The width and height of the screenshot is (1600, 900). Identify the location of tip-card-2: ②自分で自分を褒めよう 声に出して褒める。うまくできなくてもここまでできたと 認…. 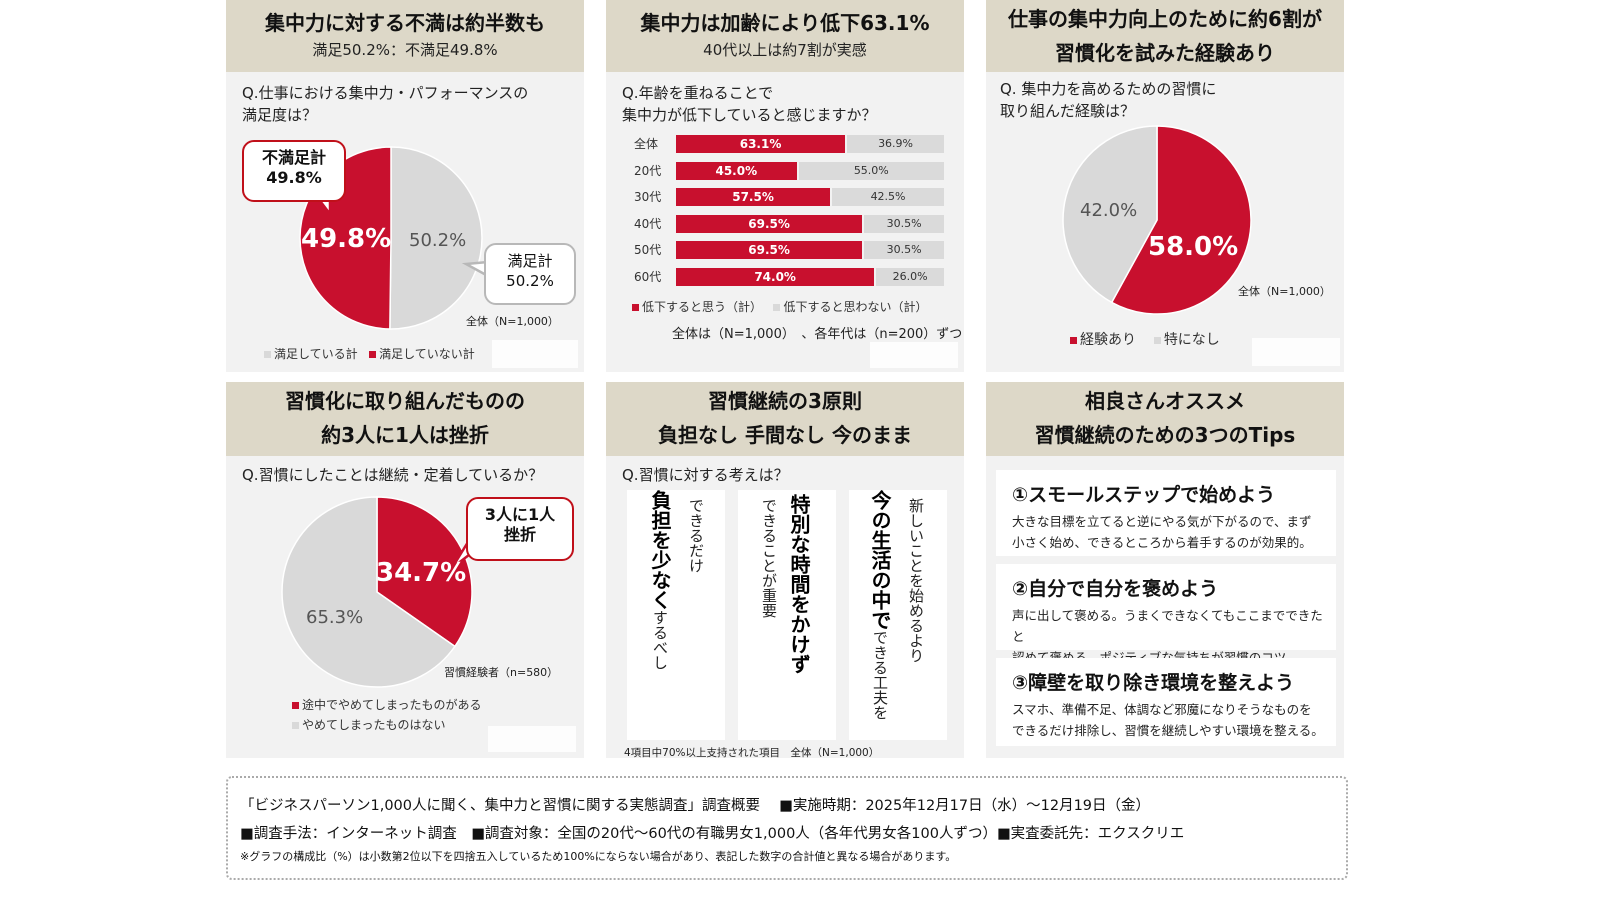
(1166, 614).